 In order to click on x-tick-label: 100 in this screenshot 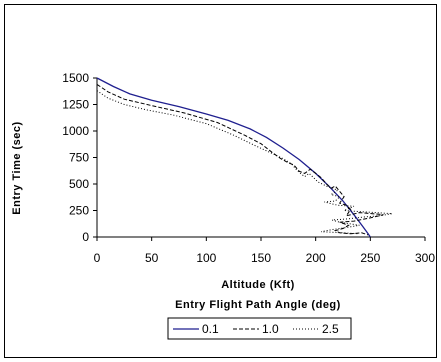, I will do `click(206, 258)`.